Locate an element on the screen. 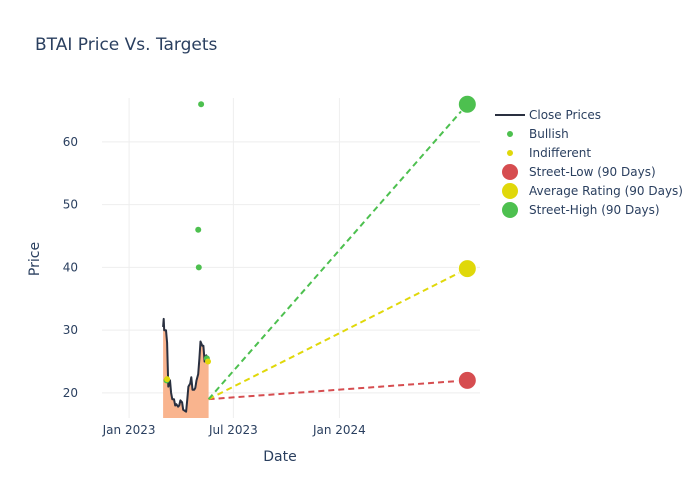 The image size is (700, 500). y-tick-label: 40 is located at coordinates (70, 267).